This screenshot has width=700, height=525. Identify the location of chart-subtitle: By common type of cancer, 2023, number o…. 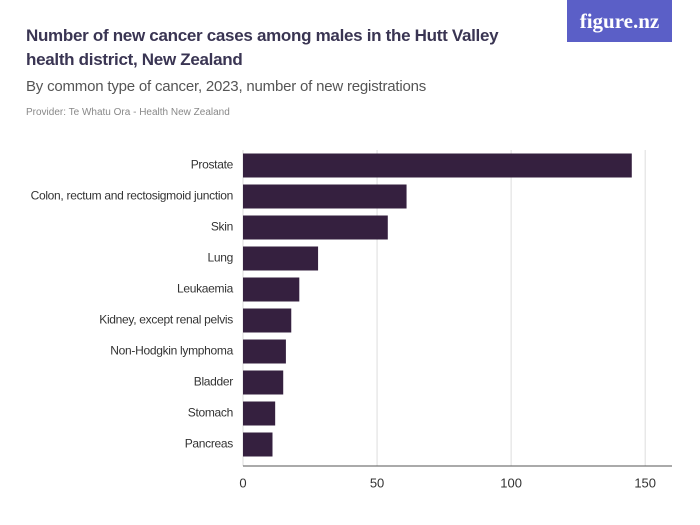
(226, 86).